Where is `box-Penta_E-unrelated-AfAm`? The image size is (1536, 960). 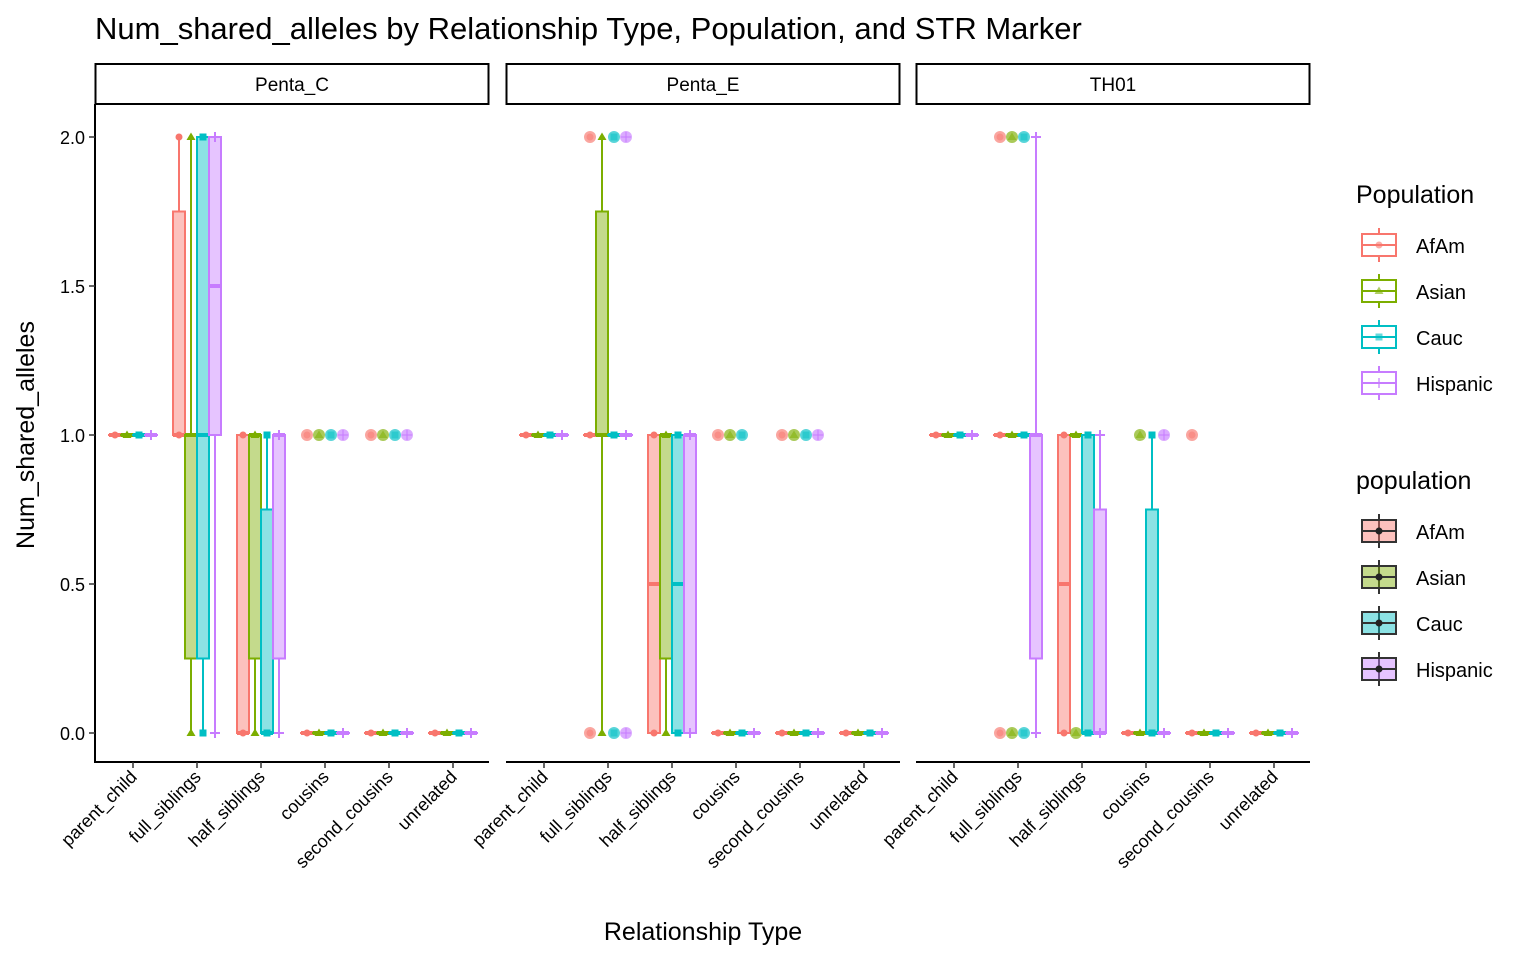
box-Penta_E-unrelated-AfAm is located at coordinates (846, 733).